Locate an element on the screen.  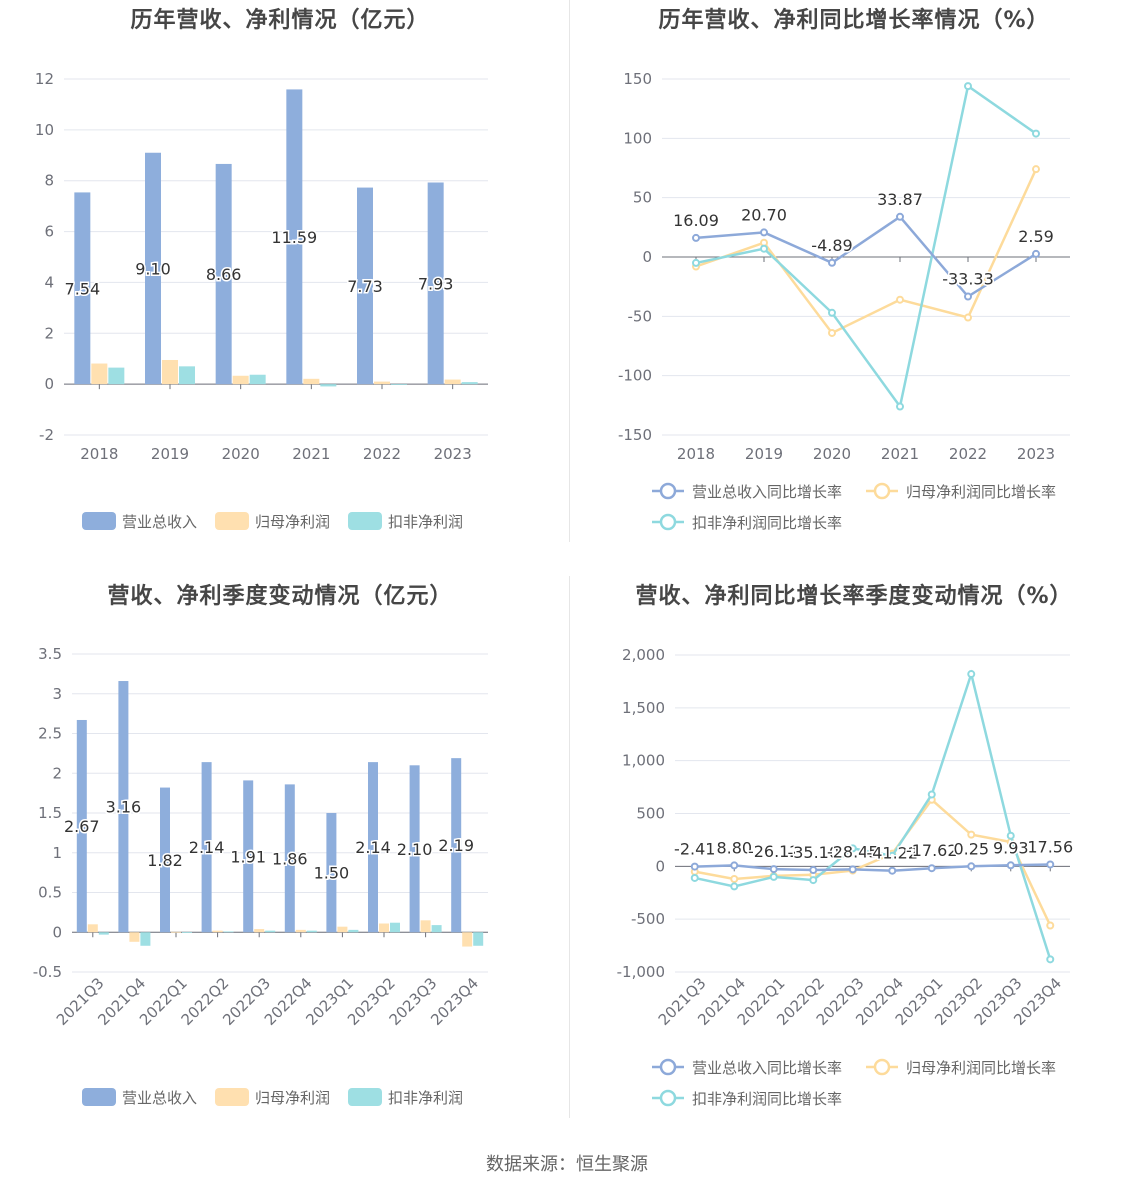
data-label: 2.19 is located at coordinates (456, 845).